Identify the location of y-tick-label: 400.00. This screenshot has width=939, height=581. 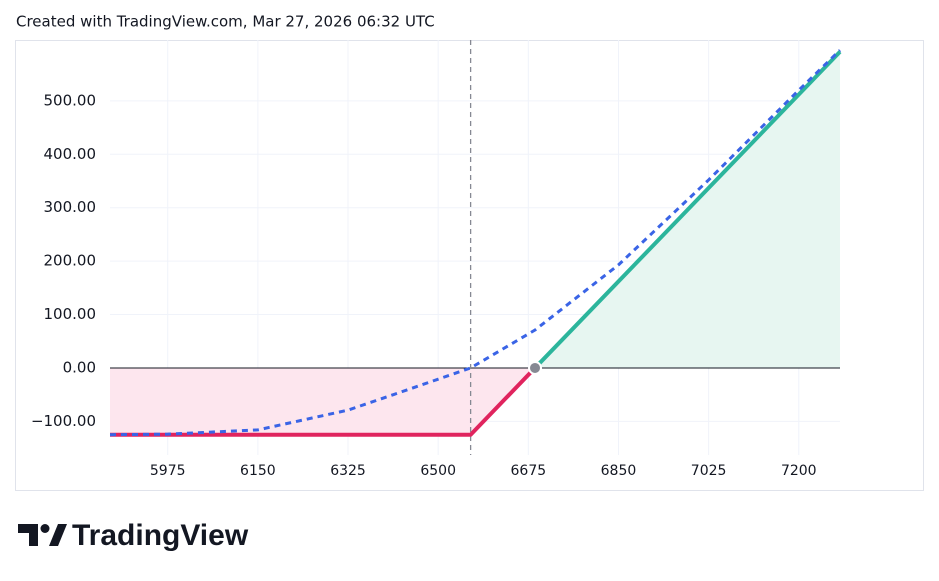
(70, 154).